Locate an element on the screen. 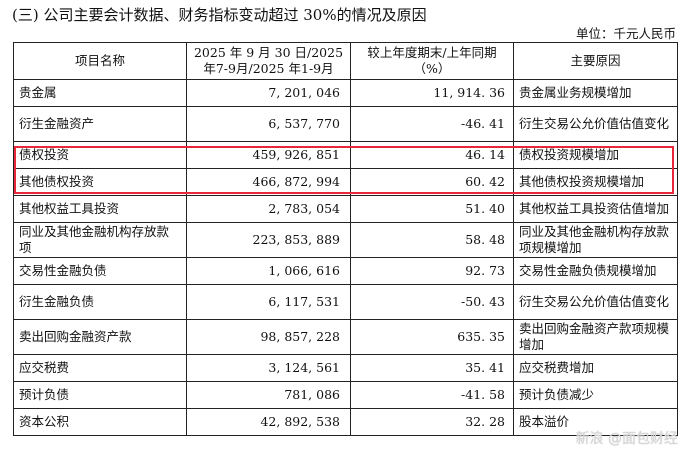  table-row: 衍生金融负债 6, 117, 531 -50. 43 衍生交易公允价值估值变化 is located at coordinates (345, 302).